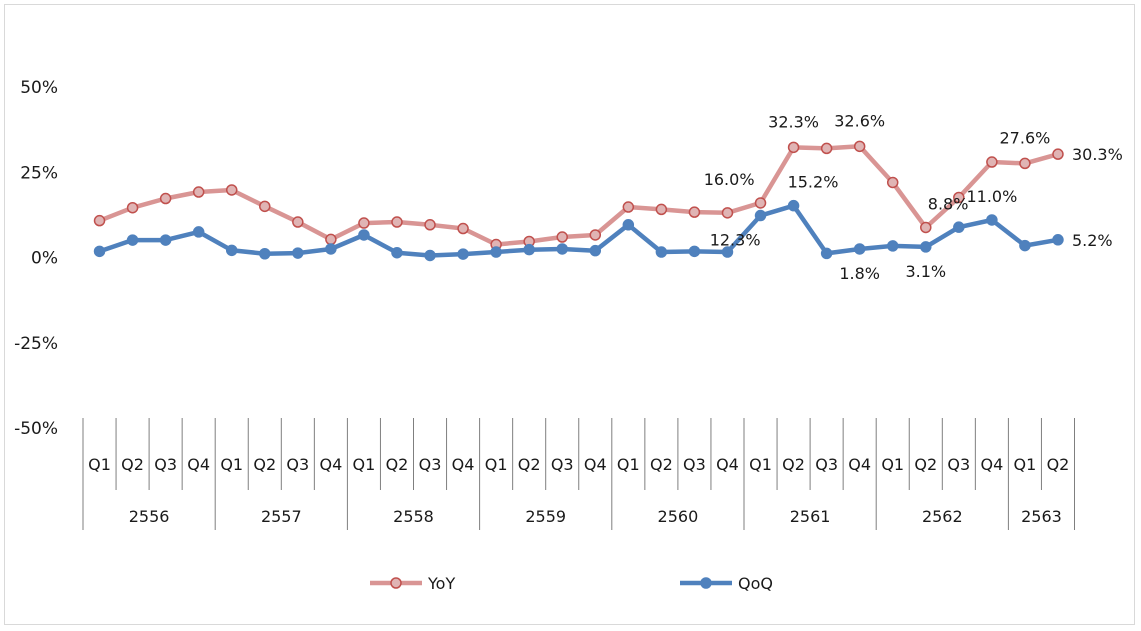  Describe the element at coordinates (991, 196) in the screenshot. I see `data-label-qoq: 11.0%` at that location.